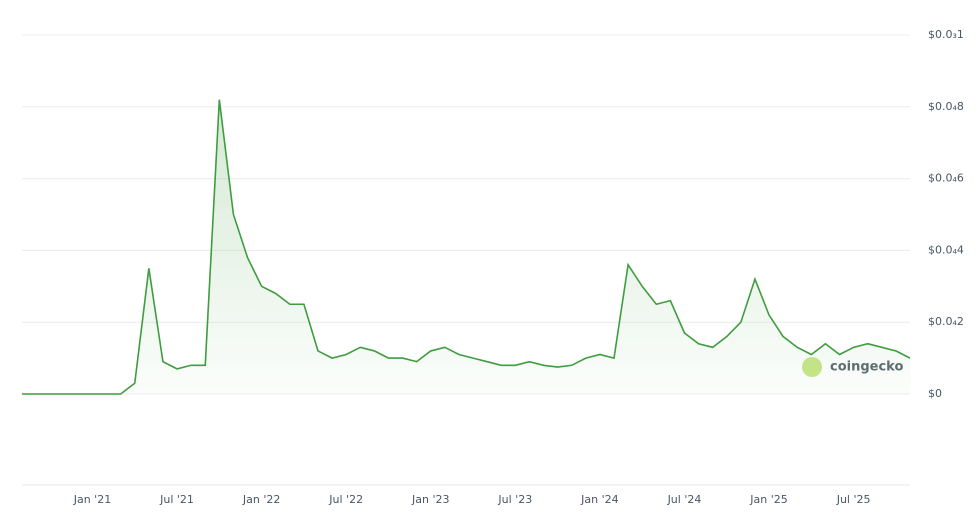 The width and height of the screenshot is (980, 521). Describe the element at coordinates (92, 499) in the screenshot. I see `x-tick-label: Jan '21` at that location.